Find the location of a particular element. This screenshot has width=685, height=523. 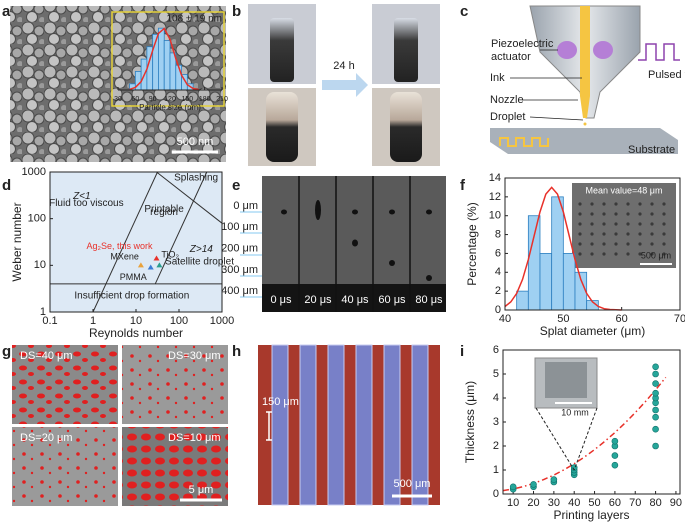

depth-label: 400 μm is located at coordinates (239, 291).